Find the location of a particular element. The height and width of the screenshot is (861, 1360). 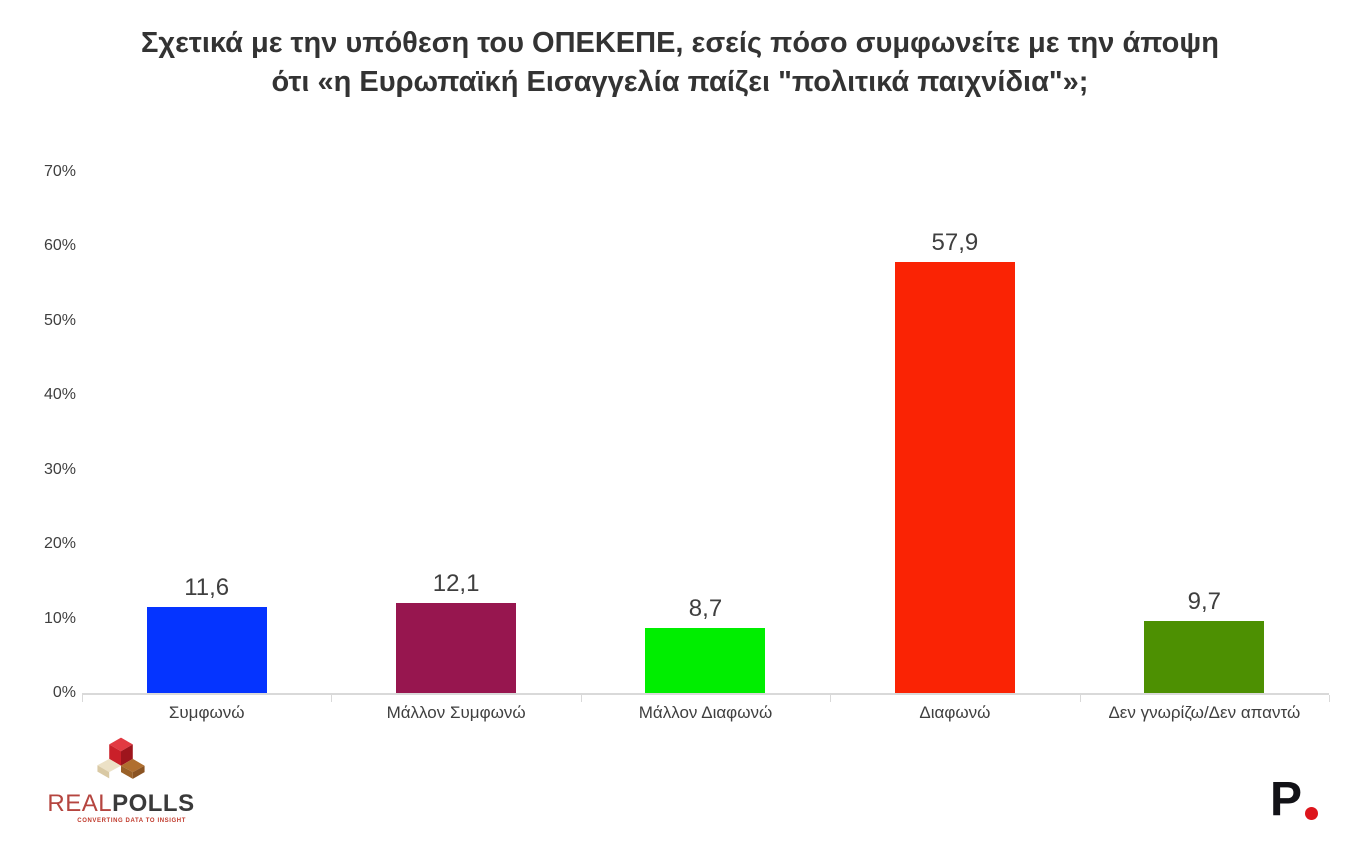

y-axis-tick-label: 50% is located at coordinates (59, 320).